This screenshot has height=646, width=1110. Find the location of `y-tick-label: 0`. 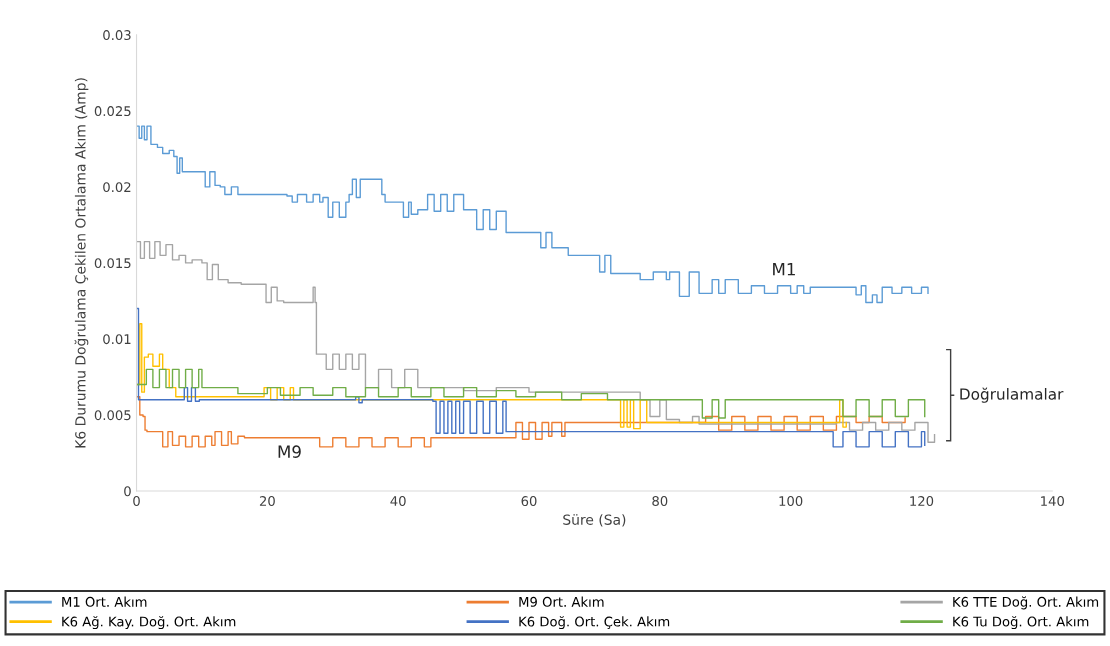

y-tick-label: 0 is located at coordinates (127, 491).